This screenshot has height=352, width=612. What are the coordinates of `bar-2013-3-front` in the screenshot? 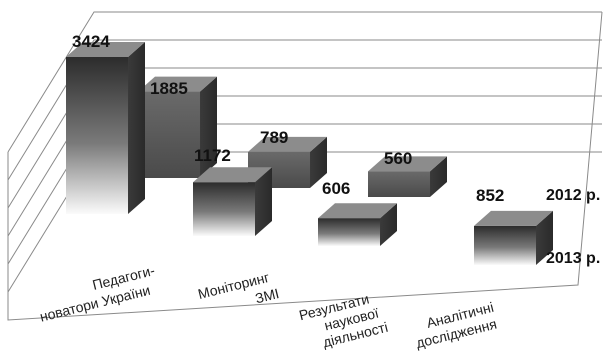 It's located at (505, 245).